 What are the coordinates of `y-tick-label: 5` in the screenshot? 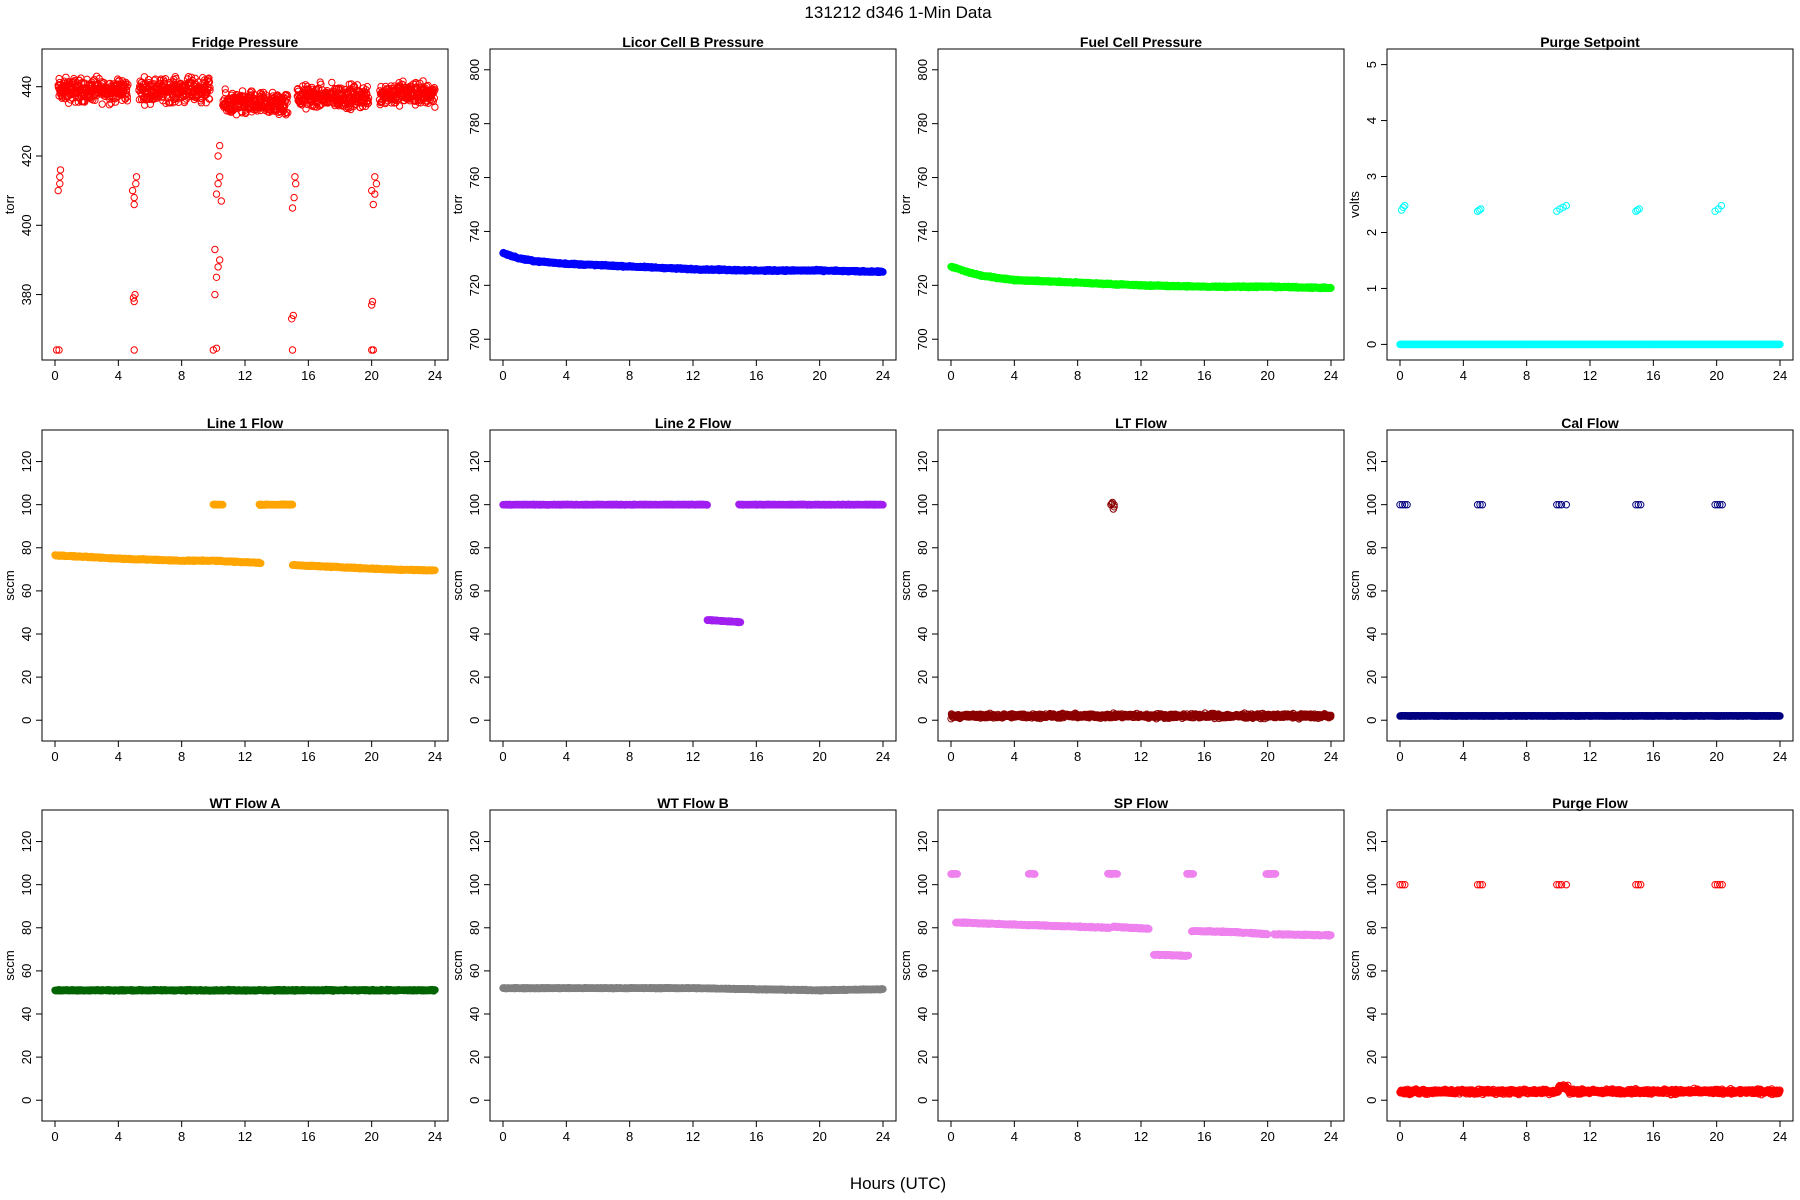 It's located at (1371, 64).